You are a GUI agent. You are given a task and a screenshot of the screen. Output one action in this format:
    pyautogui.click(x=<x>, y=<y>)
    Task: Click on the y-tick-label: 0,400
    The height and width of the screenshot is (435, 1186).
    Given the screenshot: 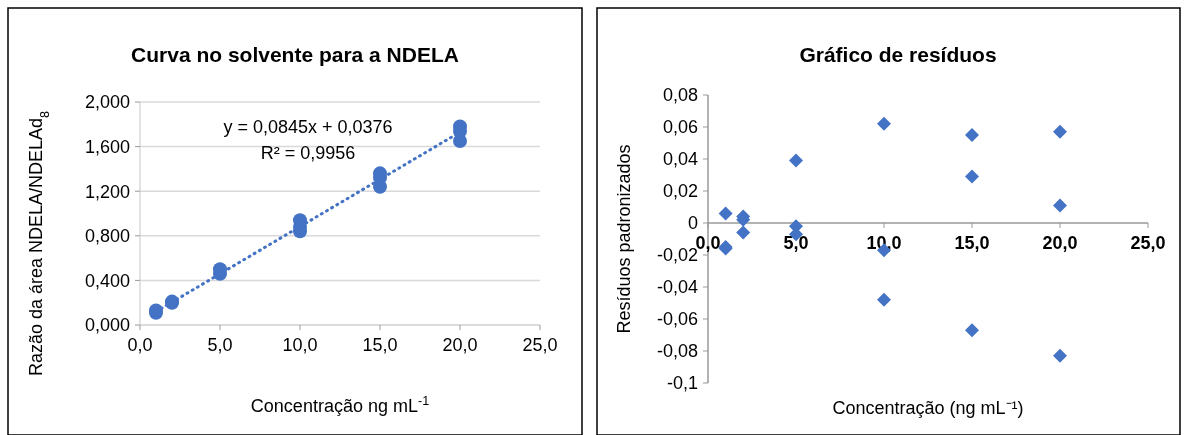 What is the action you would take?
    pyautogui.click(x=107, y=280)
    